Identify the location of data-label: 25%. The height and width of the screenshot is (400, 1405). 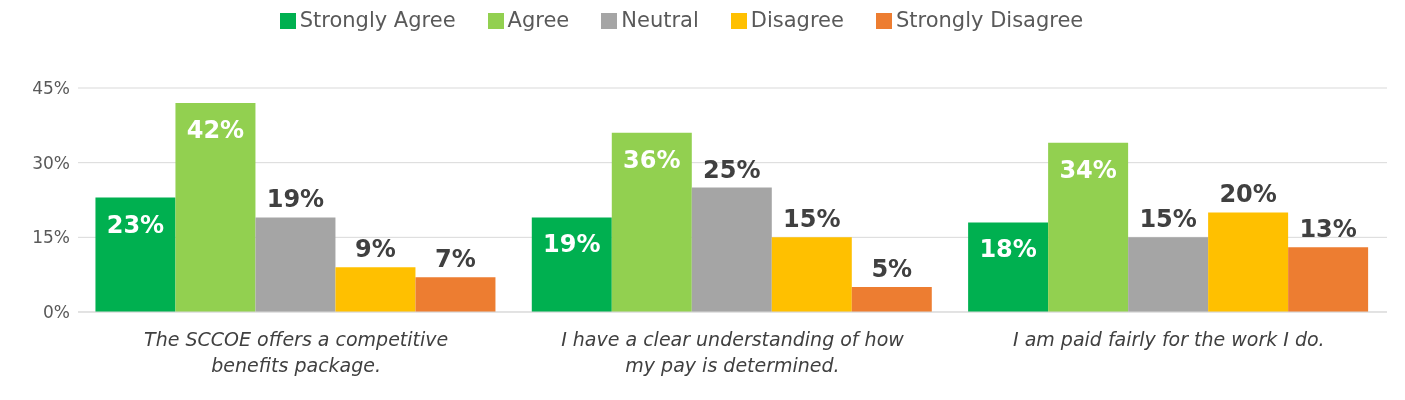
(732, 169).